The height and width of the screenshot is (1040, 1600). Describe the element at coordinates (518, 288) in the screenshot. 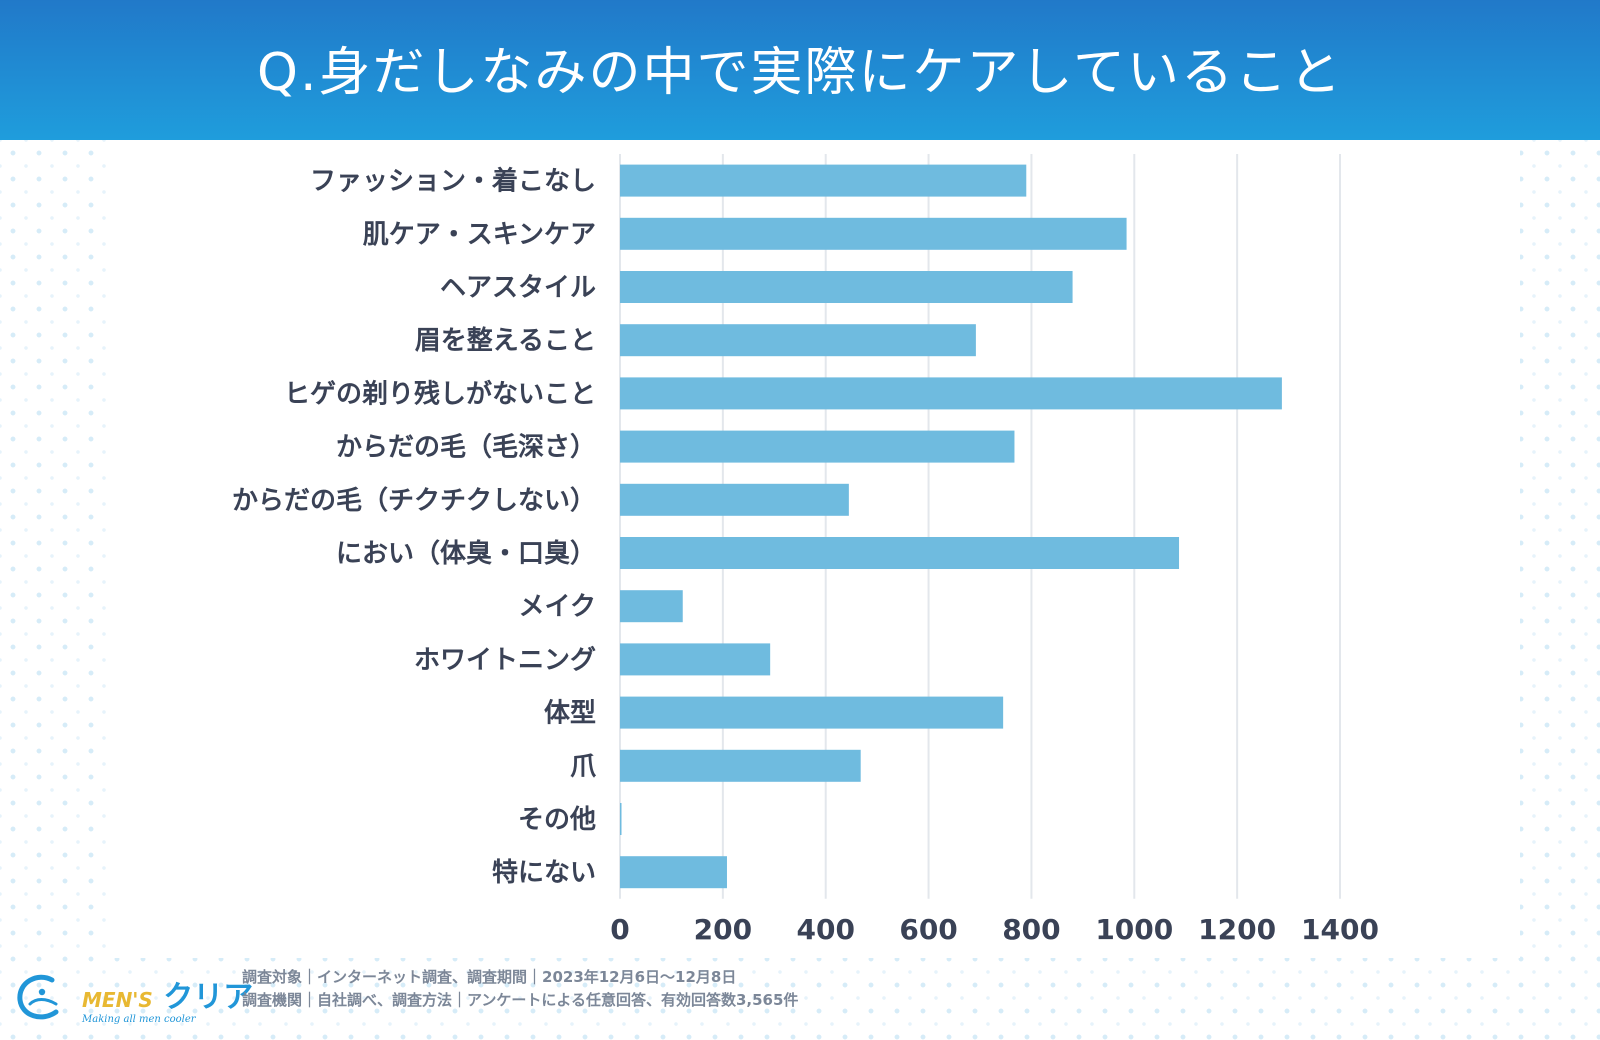

I see `category-label: ヘアスタイル` at that location.